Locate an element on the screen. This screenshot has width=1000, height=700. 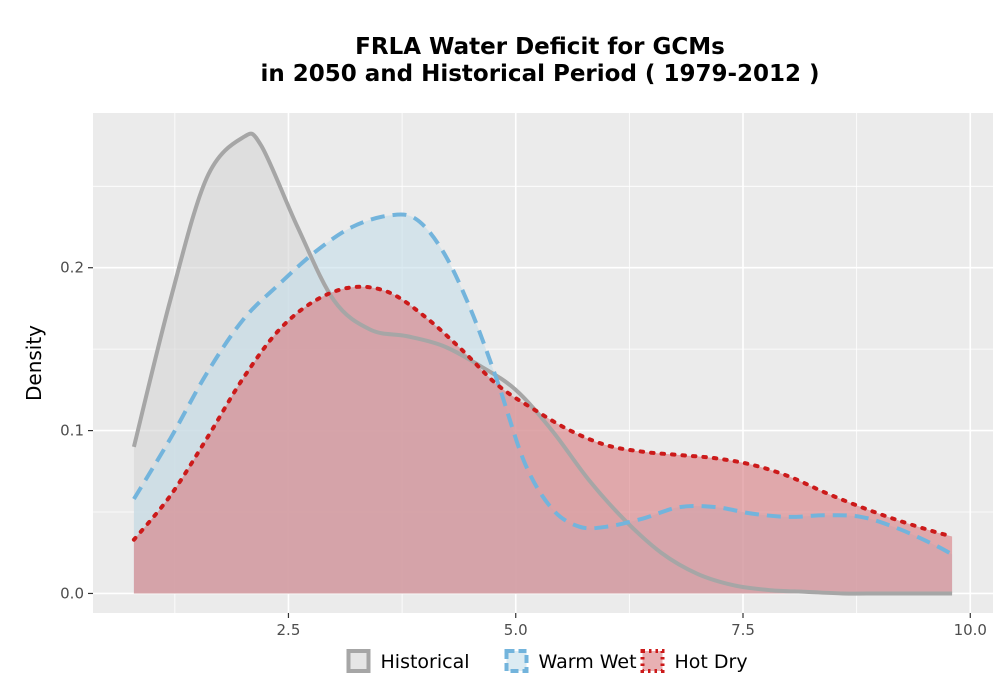
y-tick-label: 0.2 is located at coordinates (72, 268).